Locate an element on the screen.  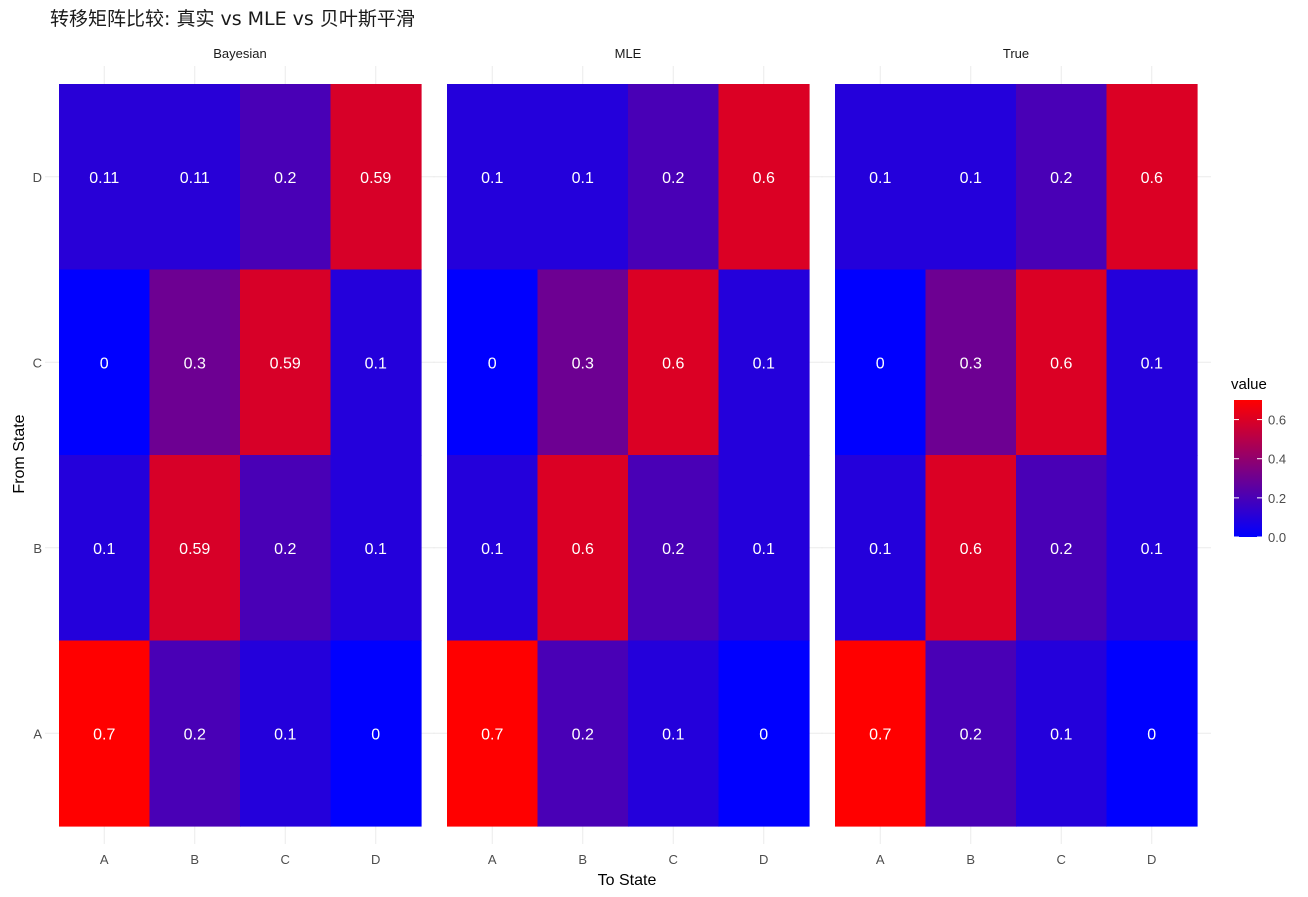
facet-label-mle: MLE is located at coordinates (628, 53).